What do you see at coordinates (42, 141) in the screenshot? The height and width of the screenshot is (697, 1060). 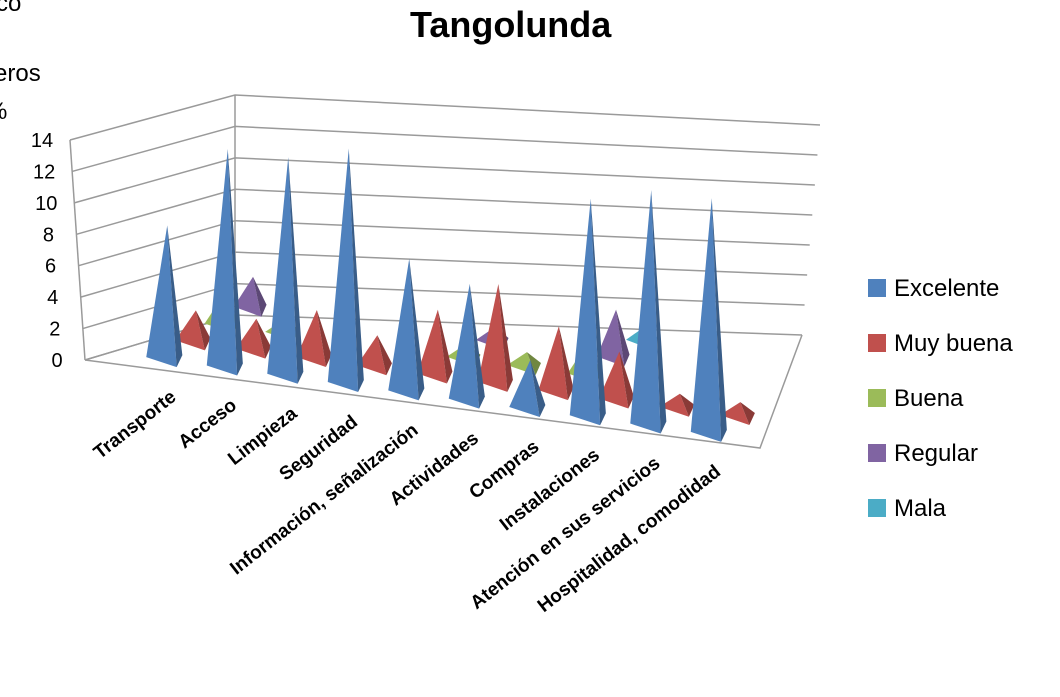 I see `y-tick-label: 14` at bounding box center [42, 141].